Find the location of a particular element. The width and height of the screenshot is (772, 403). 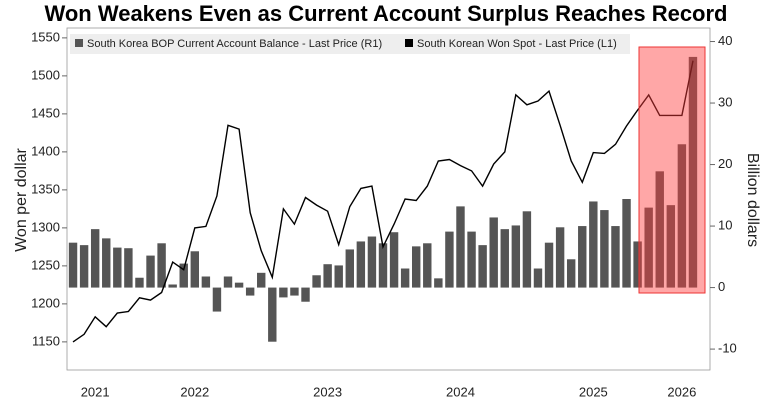

x-tick-label: 2023 is located at coordinates (327, 391).